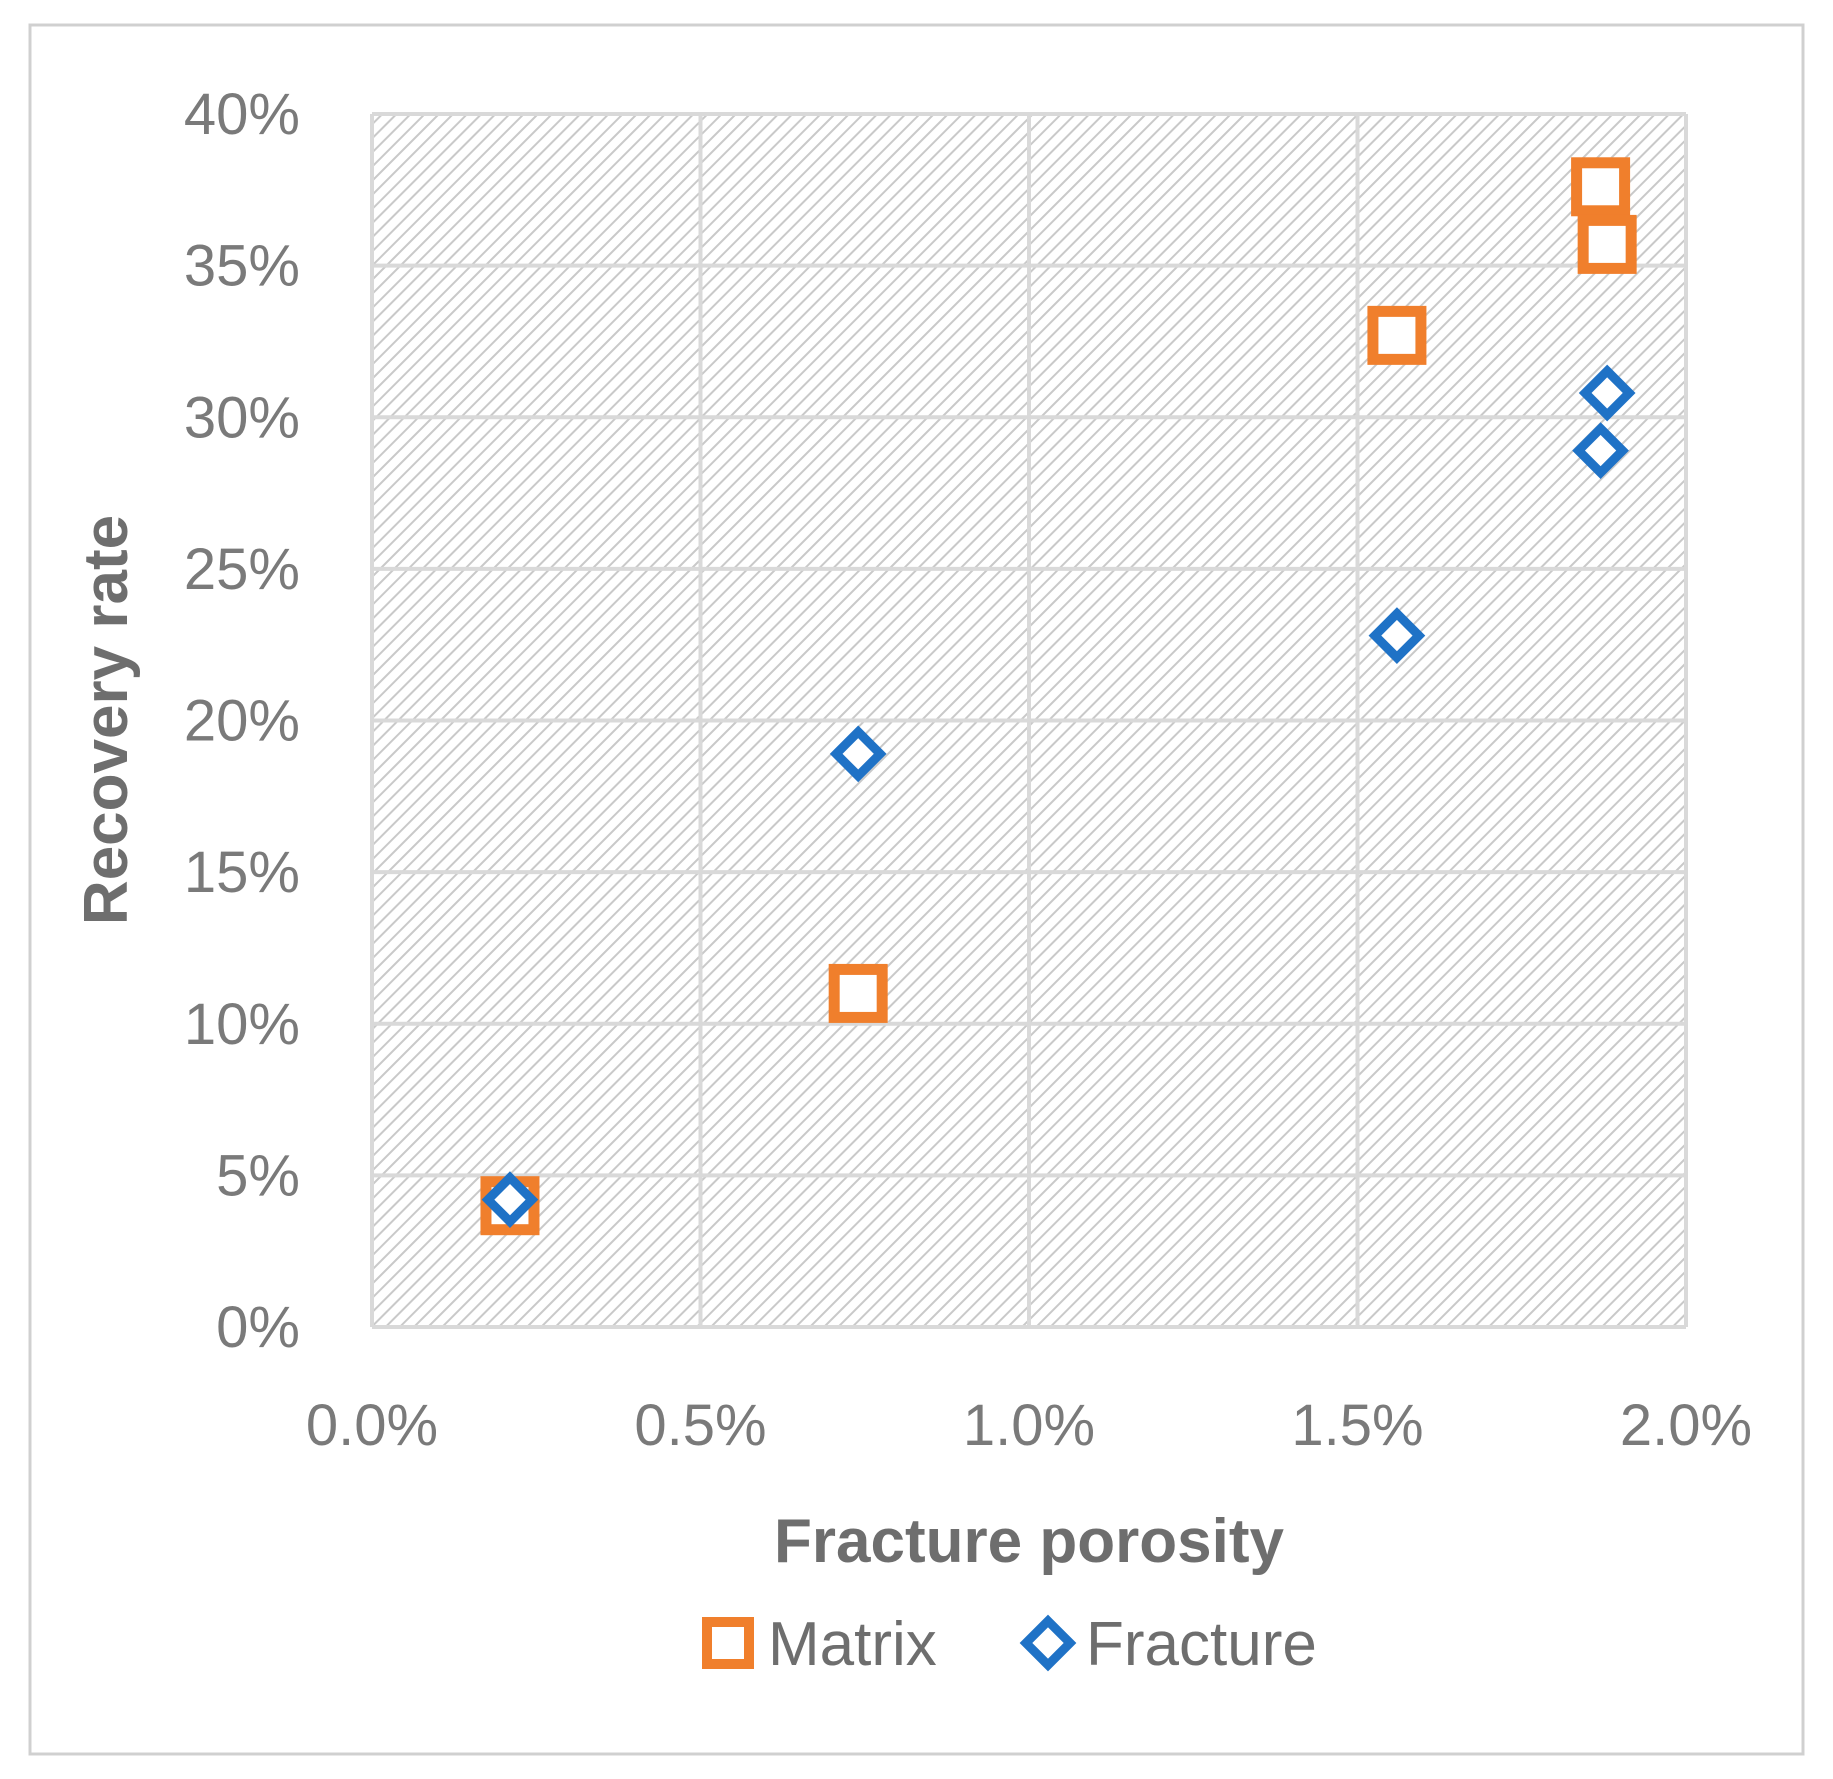 This screenshot has width=1833, height=1779. Describe the element at coordinates (1009, 1644) in the screenshot. I see `legend: Matrix Fracture` at that location.